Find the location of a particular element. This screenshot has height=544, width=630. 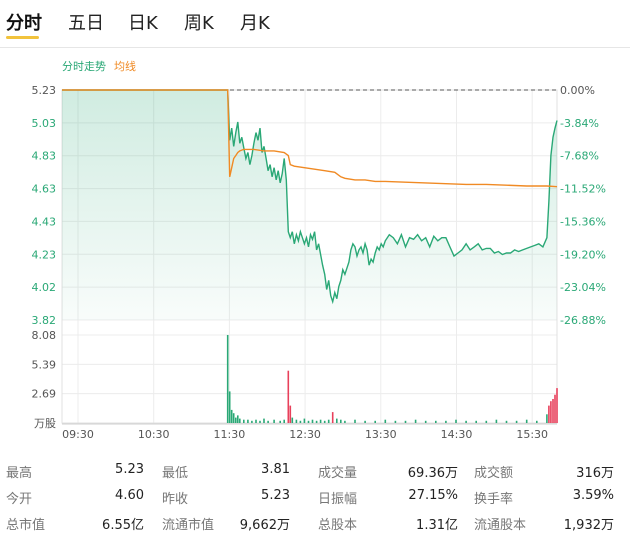

stat-value: 27.15% is located at coordinates (433, 495).